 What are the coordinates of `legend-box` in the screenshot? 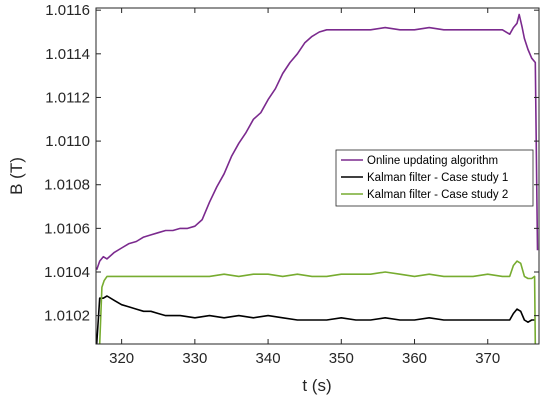 It's located at (434, 178).